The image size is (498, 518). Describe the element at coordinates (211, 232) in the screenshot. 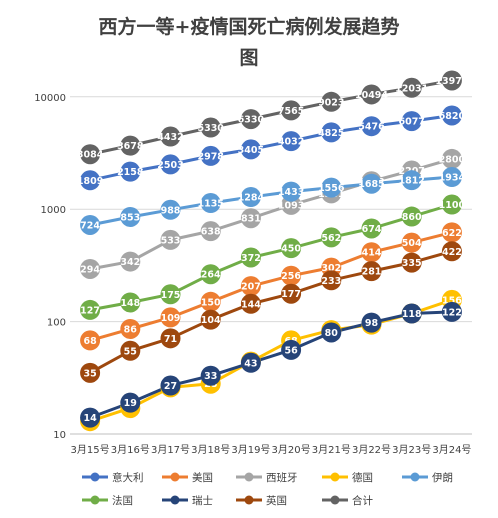

I see `data-label: 638` at that location.